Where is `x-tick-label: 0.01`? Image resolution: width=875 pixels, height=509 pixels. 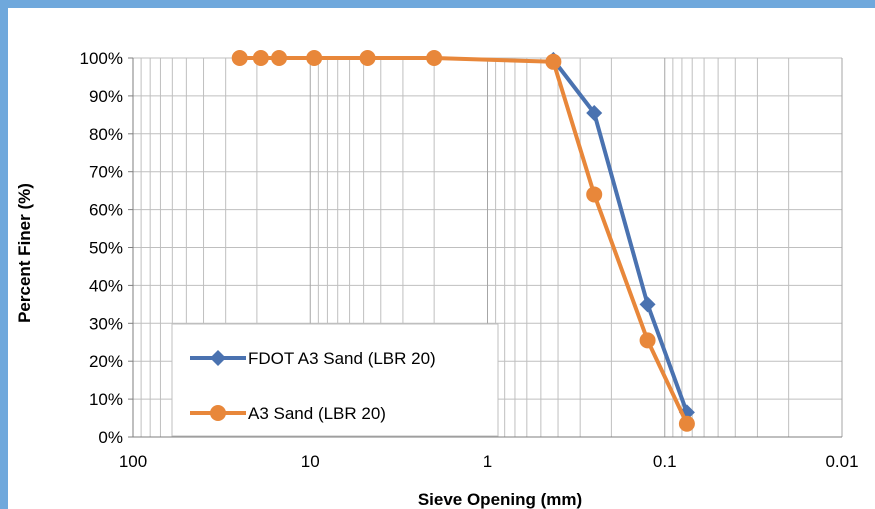
x-tick-label: 0.01 is located at coordinates (841, 461).